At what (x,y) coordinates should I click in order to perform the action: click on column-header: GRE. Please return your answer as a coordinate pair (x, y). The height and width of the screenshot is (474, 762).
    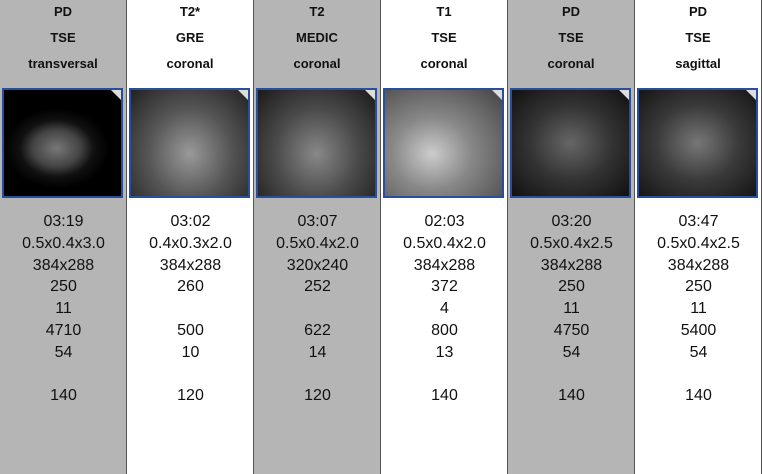
    Looking at the image, I should click on (190, 37).